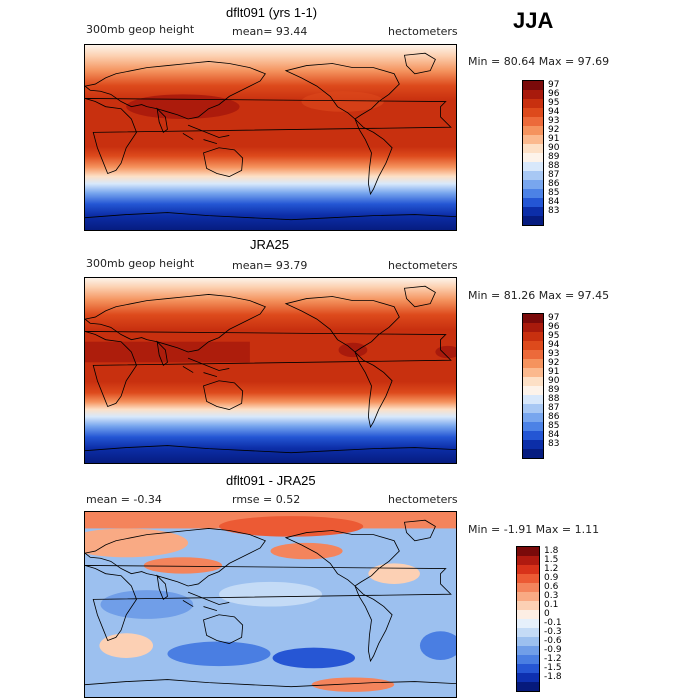 This screenshot has height=700, width=700. I want to click on panel2-field, so click(270, 370).